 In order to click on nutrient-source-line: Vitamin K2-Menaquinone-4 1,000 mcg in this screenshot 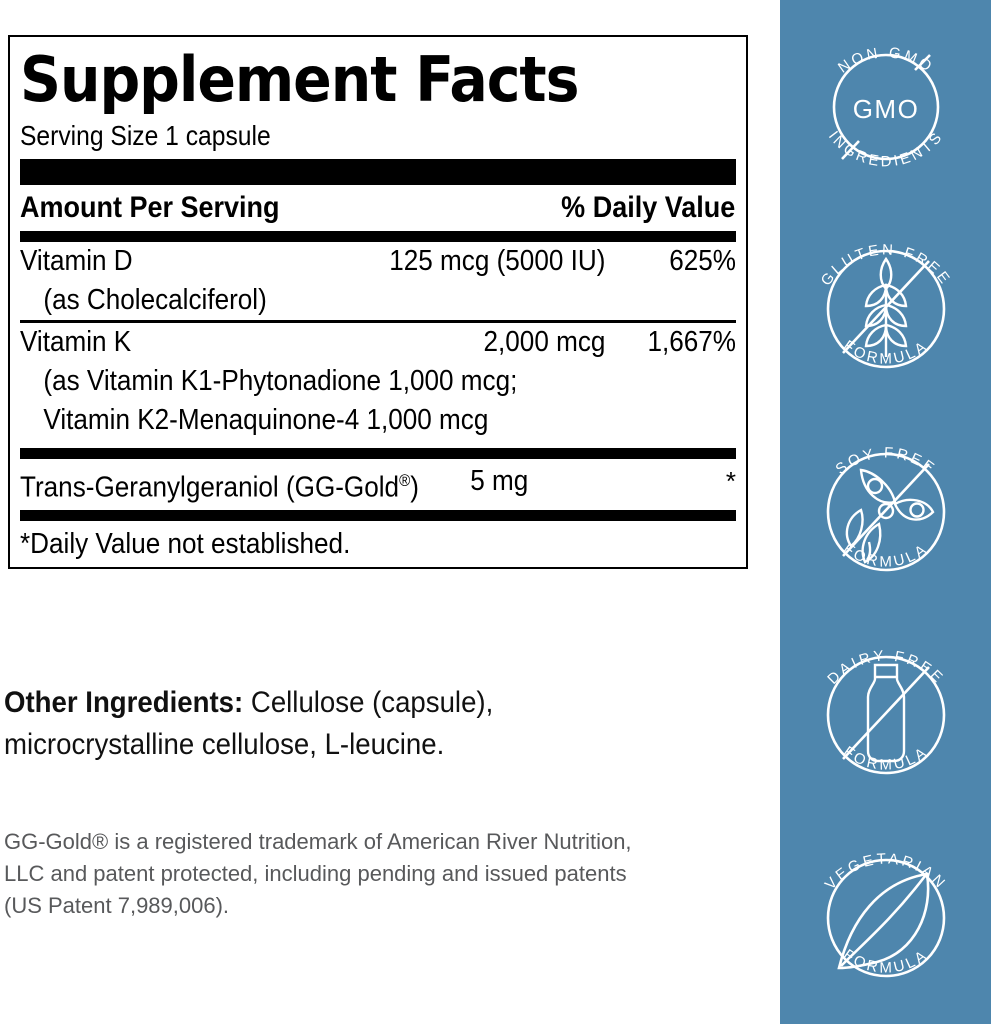, I will do `click(266, 420)`.